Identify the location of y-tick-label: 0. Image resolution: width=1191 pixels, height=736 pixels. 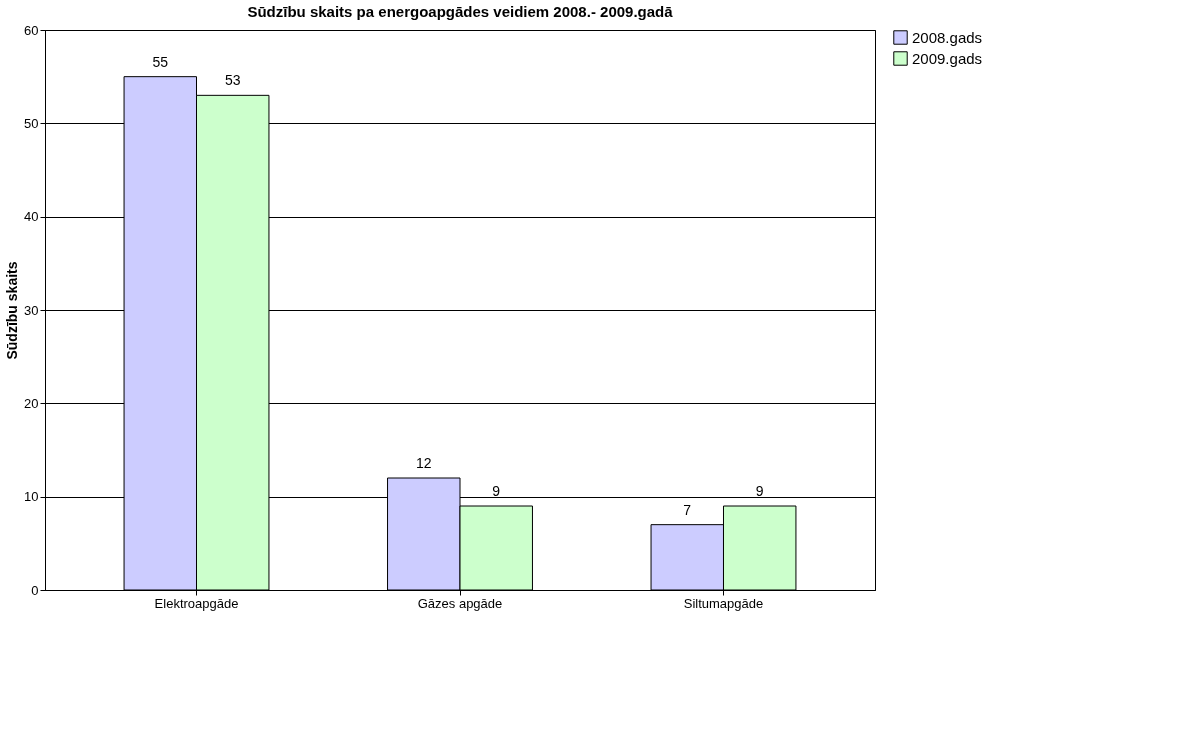
(35, 590).